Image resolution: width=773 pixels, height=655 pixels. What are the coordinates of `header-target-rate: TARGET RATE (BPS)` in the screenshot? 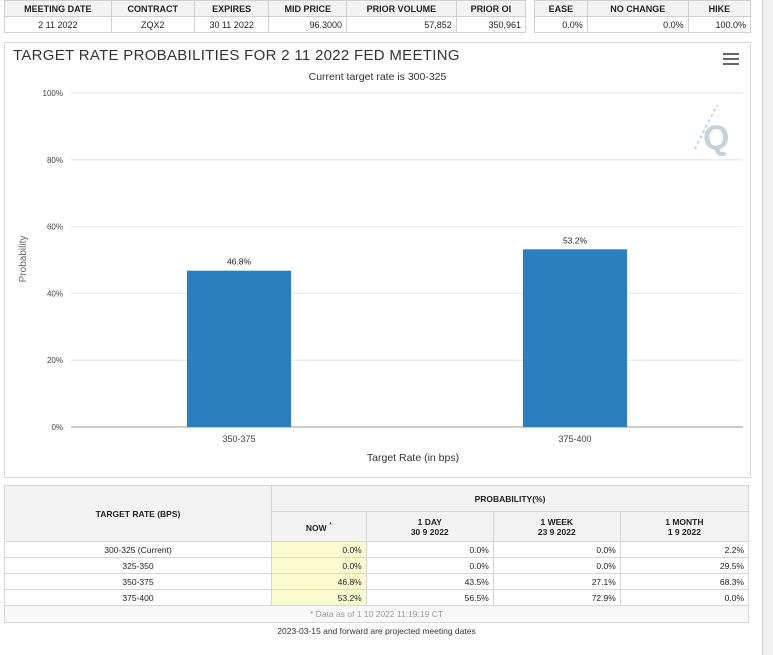 It's located at (138, 513).